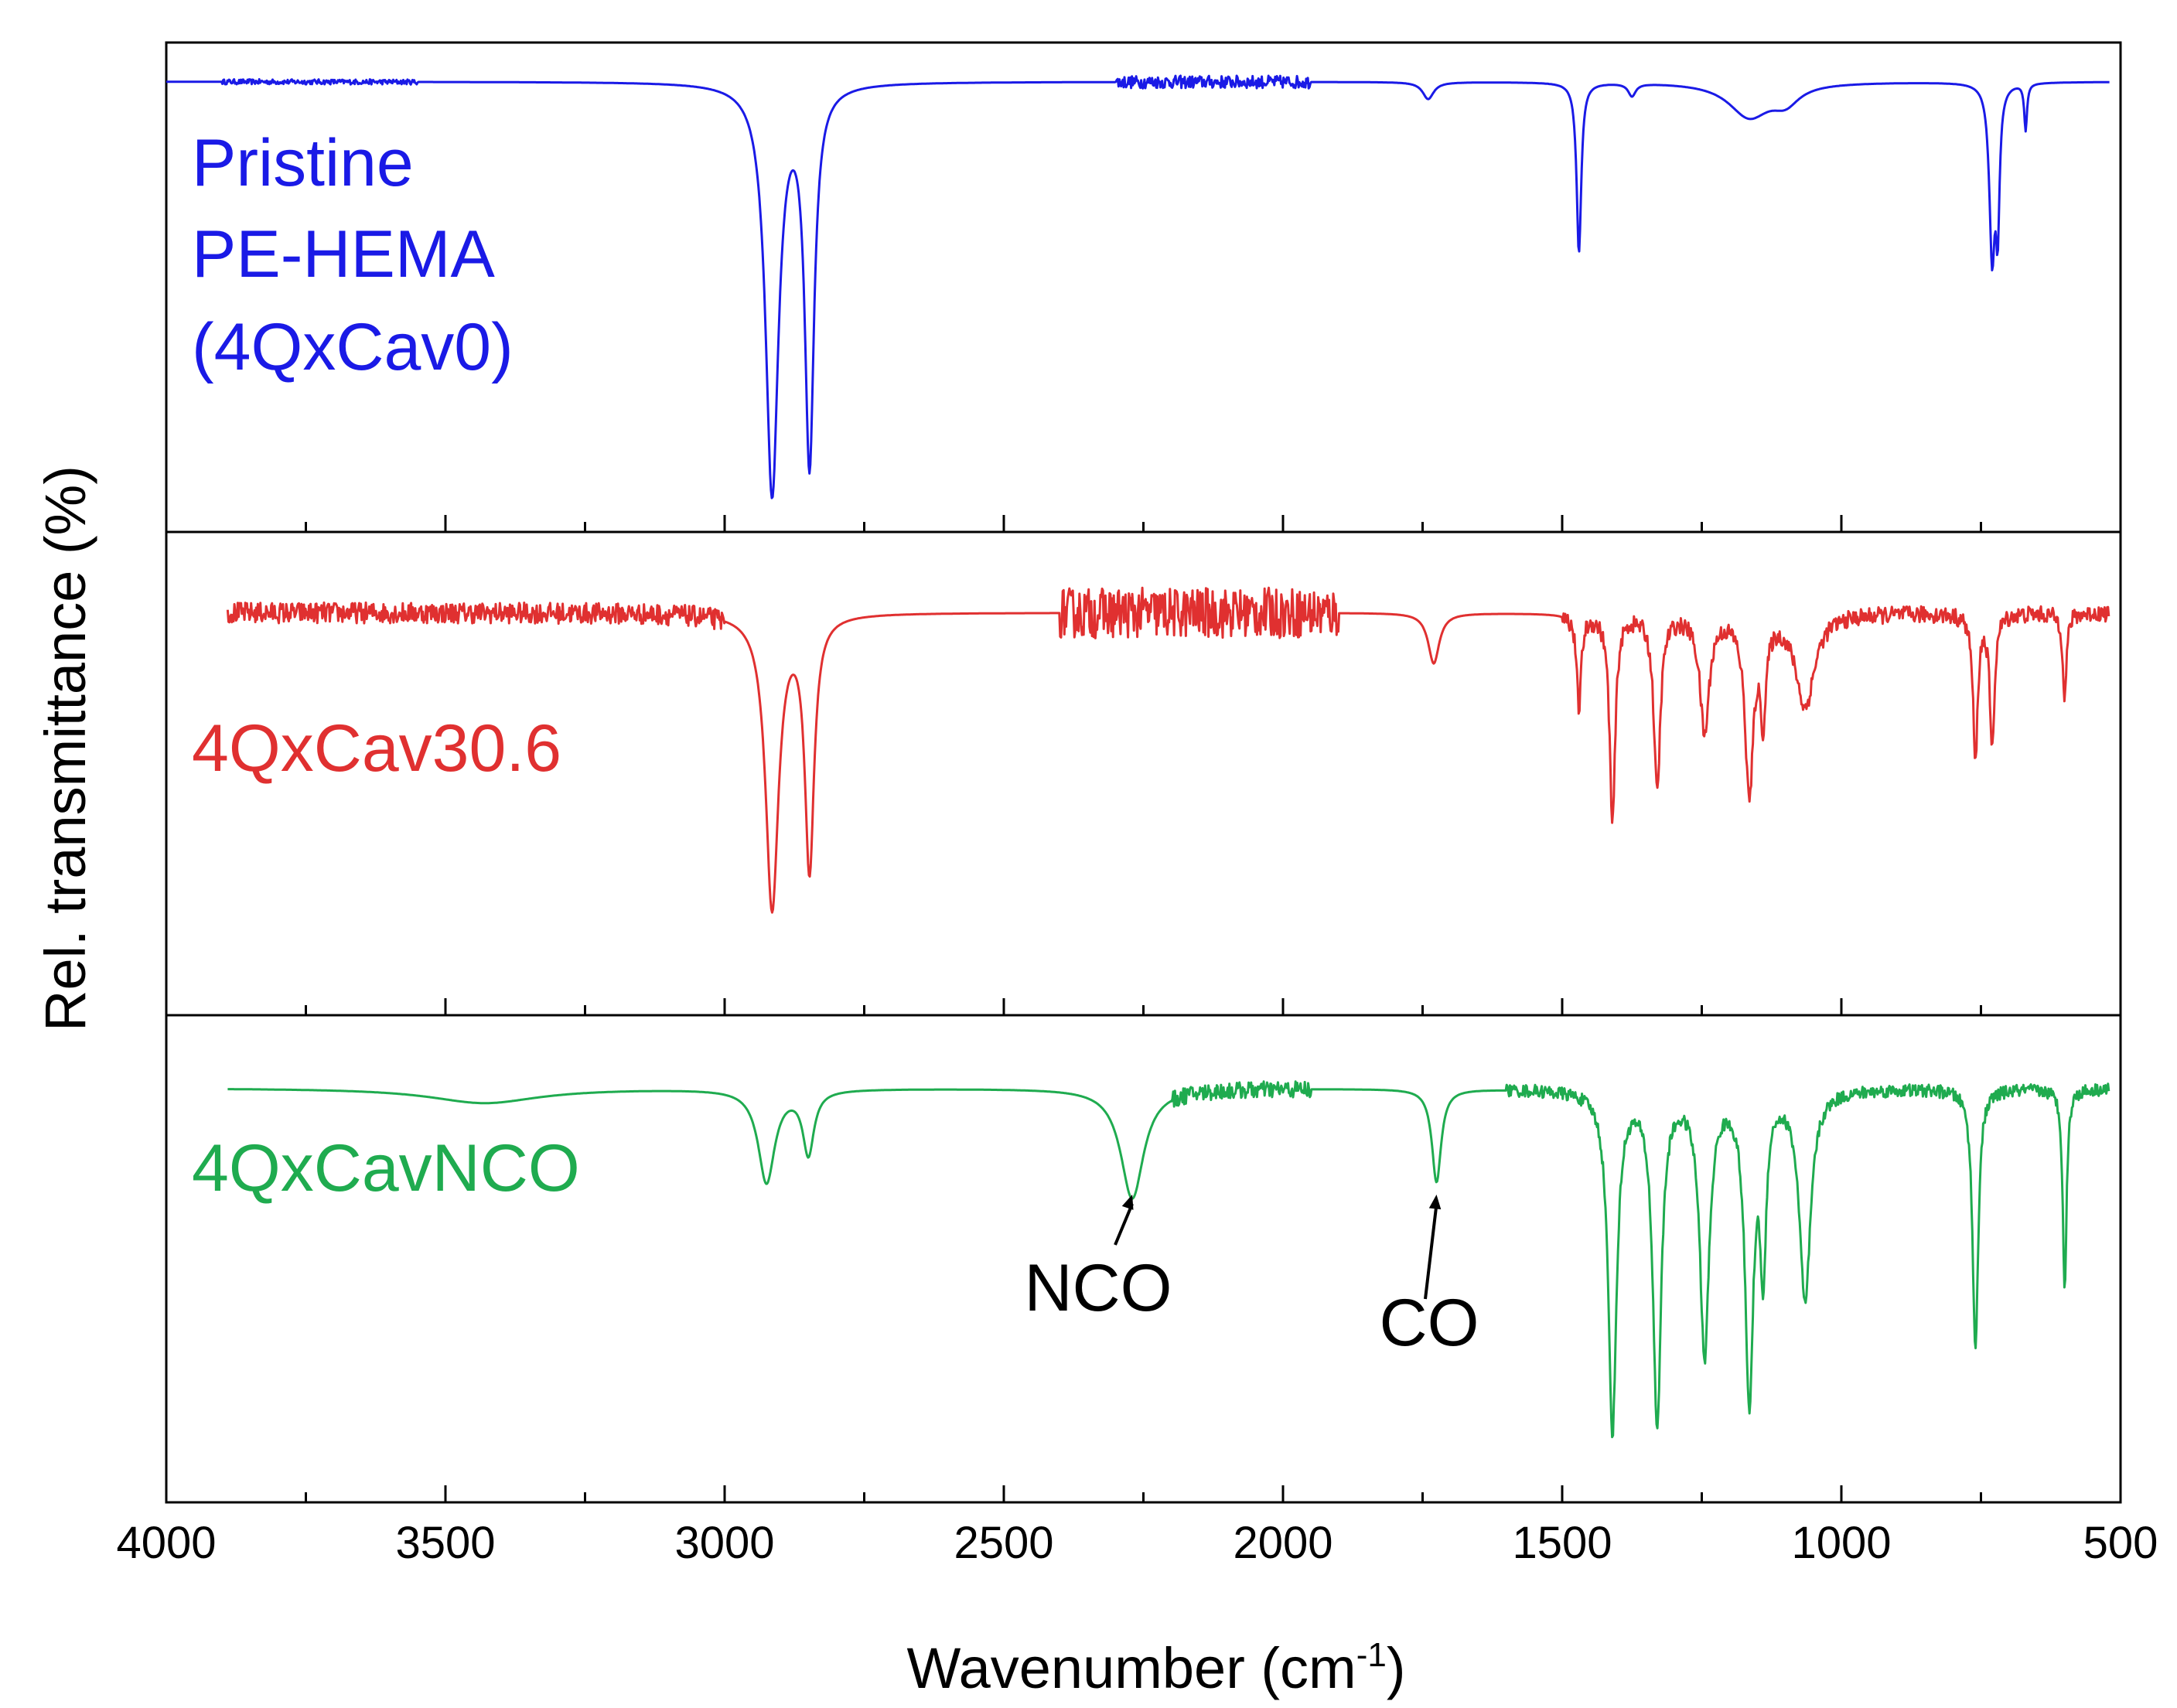 This screenshot has width=2177, height=1708. I want to click on x-tick-label-4000: 4000, so click(166, 1543).